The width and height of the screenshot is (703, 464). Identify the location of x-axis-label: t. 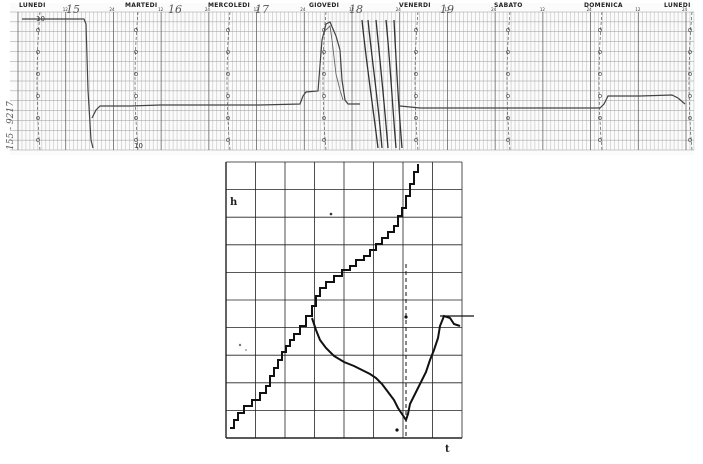
(447, 449).